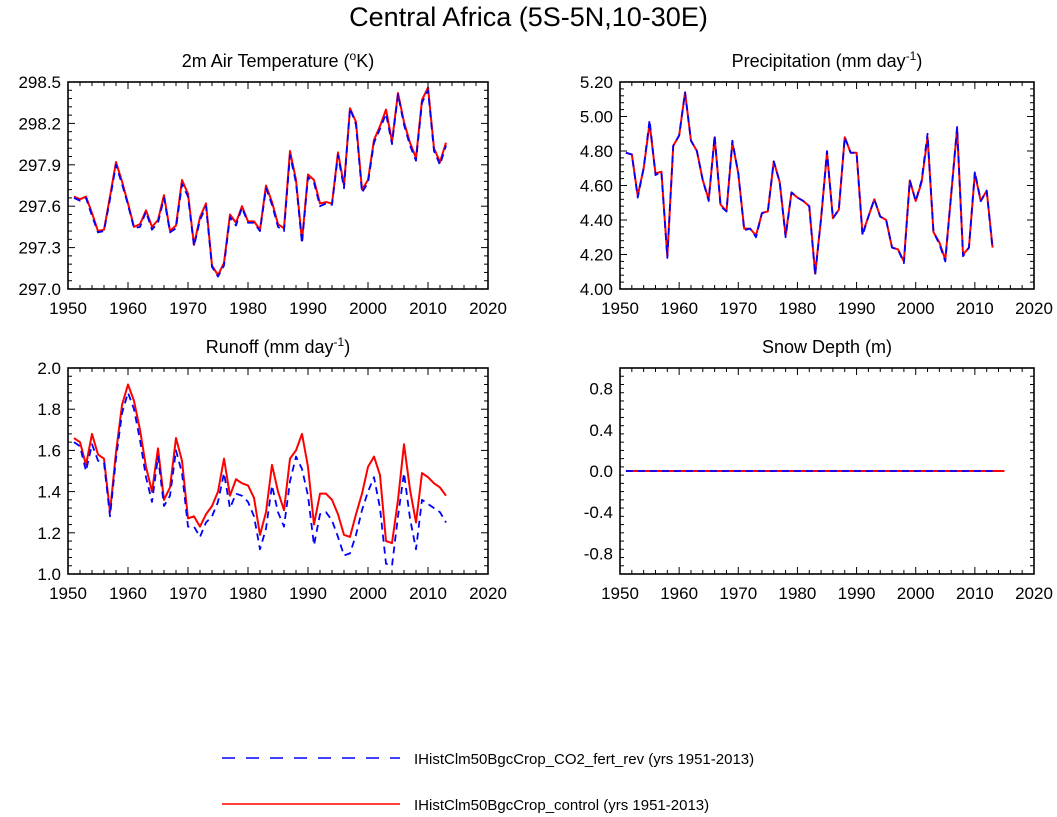 This screenshot has height=817, width=1057. What do you see at coordinates (49, 409) in the screenshot?
I see `y-tick-label: 1.8` at bounding box center [49, 409].